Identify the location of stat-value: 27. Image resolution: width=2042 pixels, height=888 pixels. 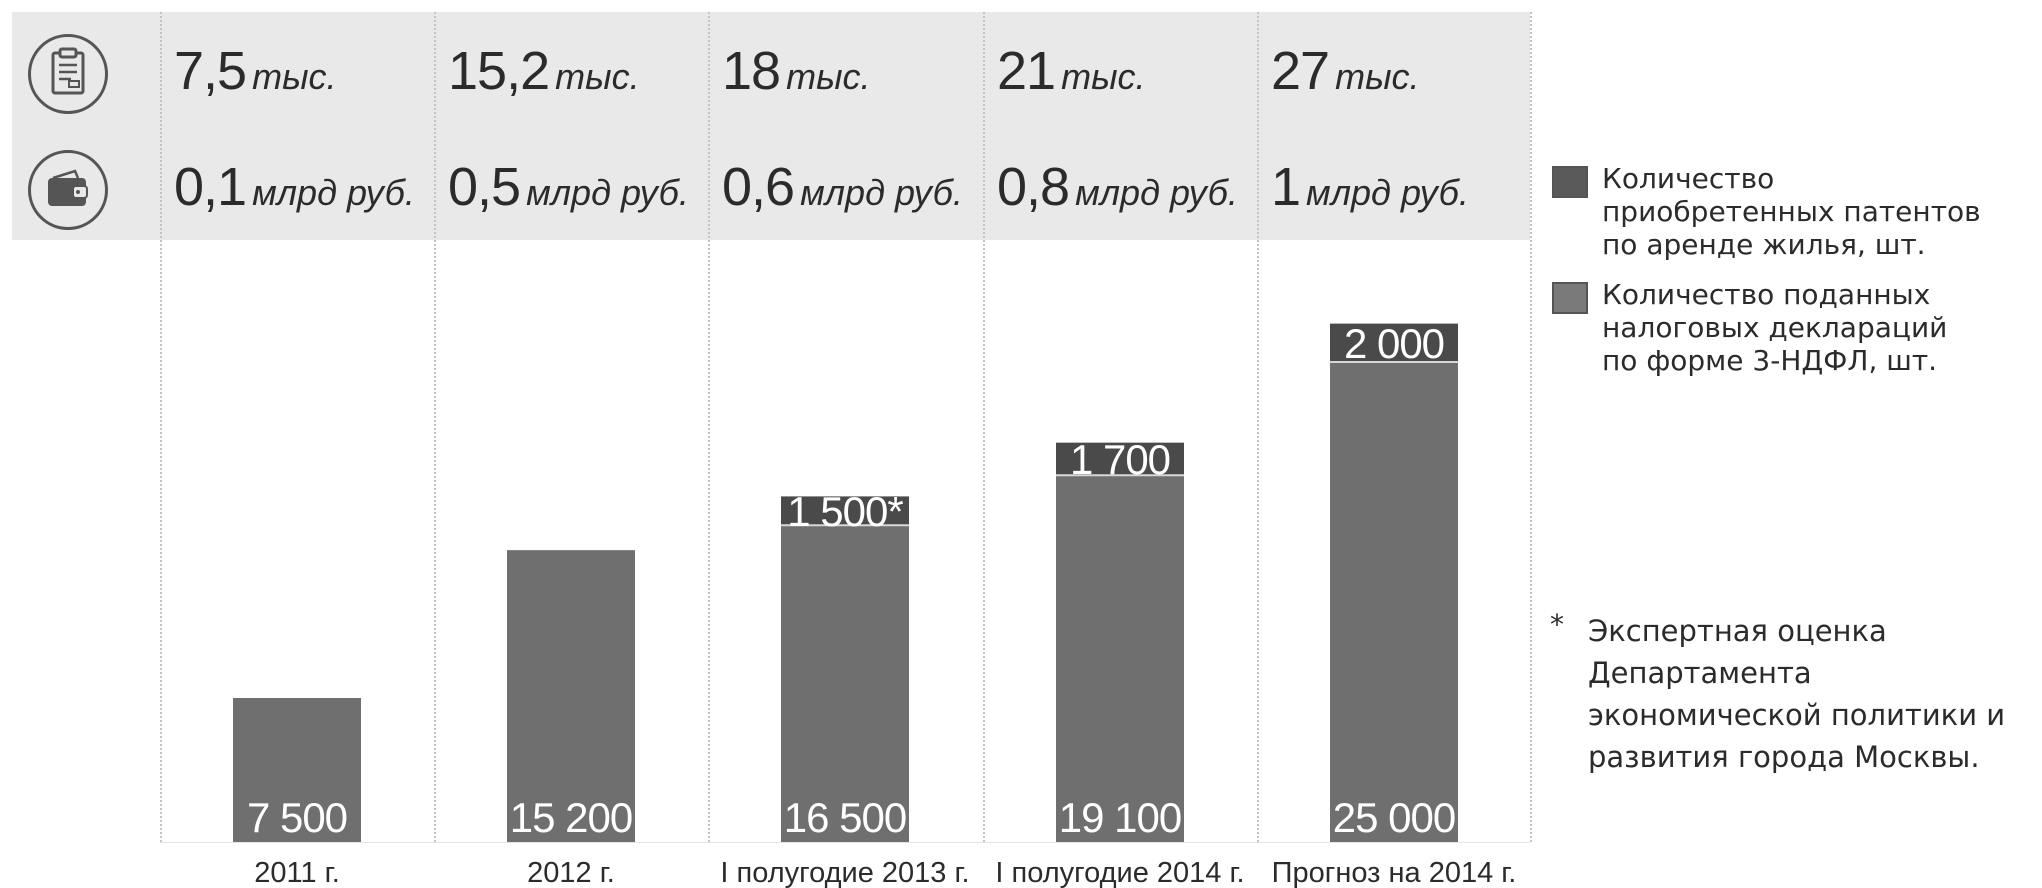
(1300, 71).